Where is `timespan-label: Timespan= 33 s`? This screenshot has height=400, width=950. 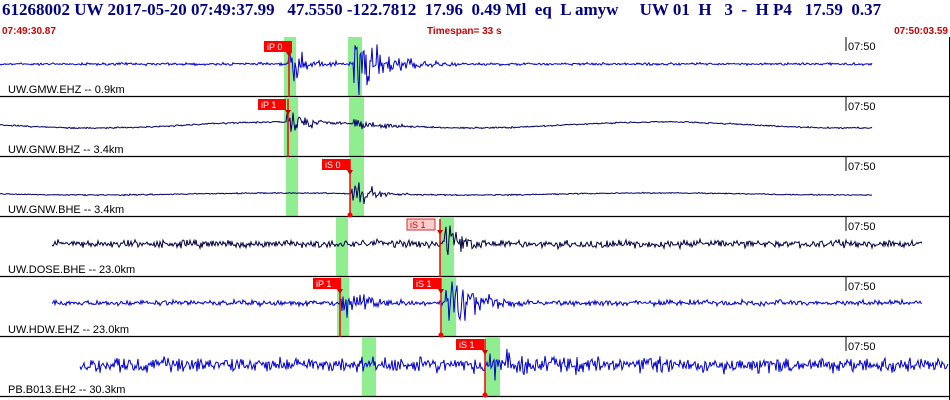 timespan-label: Timespan= 33 s is located at coordinates (464, 31).